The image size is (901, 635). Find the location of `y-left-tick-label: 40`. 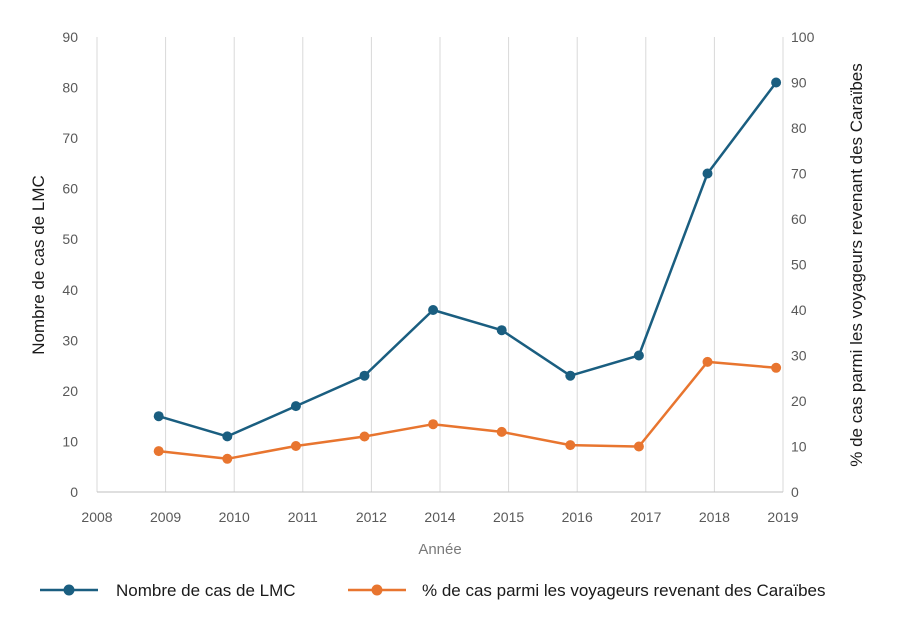

y-left-tick-label: 40 is located at coordinates (70, 290).